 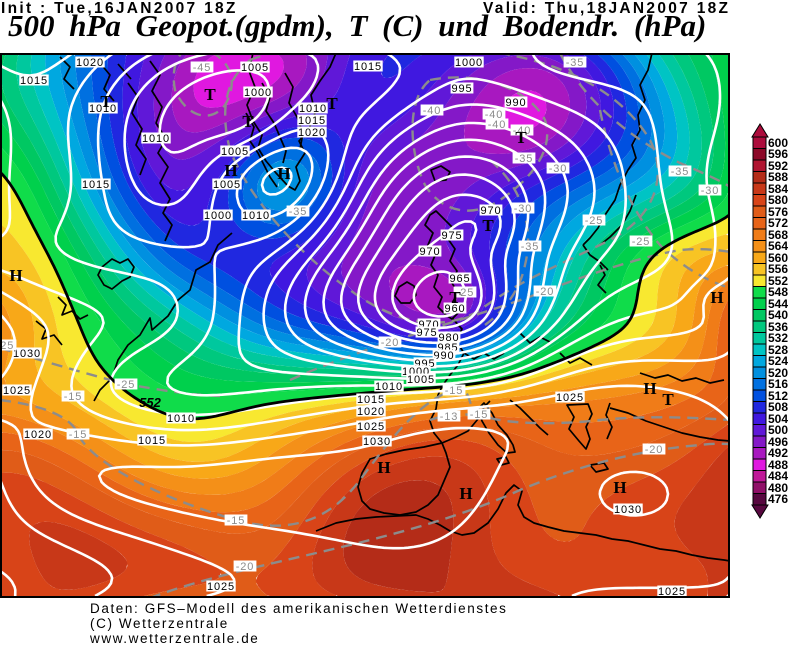 I want to click on svg-text: 556, so click(x=778, y=269).